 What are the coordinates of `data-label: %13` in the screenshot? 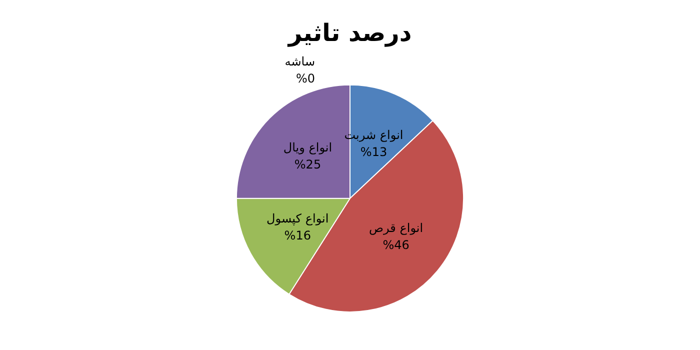 It's located at (374, 152).